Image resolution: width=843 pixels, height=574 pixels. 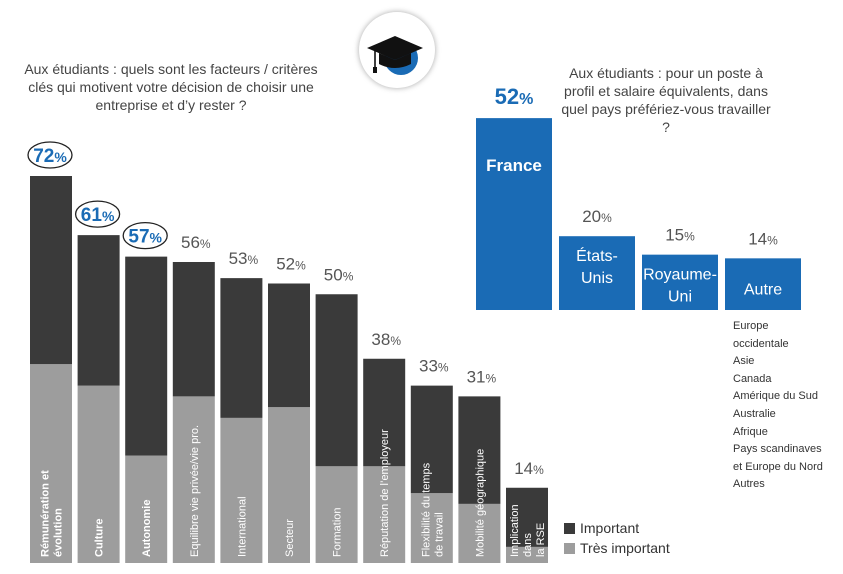 I want to click on legend-important: Important, so click(x=601, y=528).